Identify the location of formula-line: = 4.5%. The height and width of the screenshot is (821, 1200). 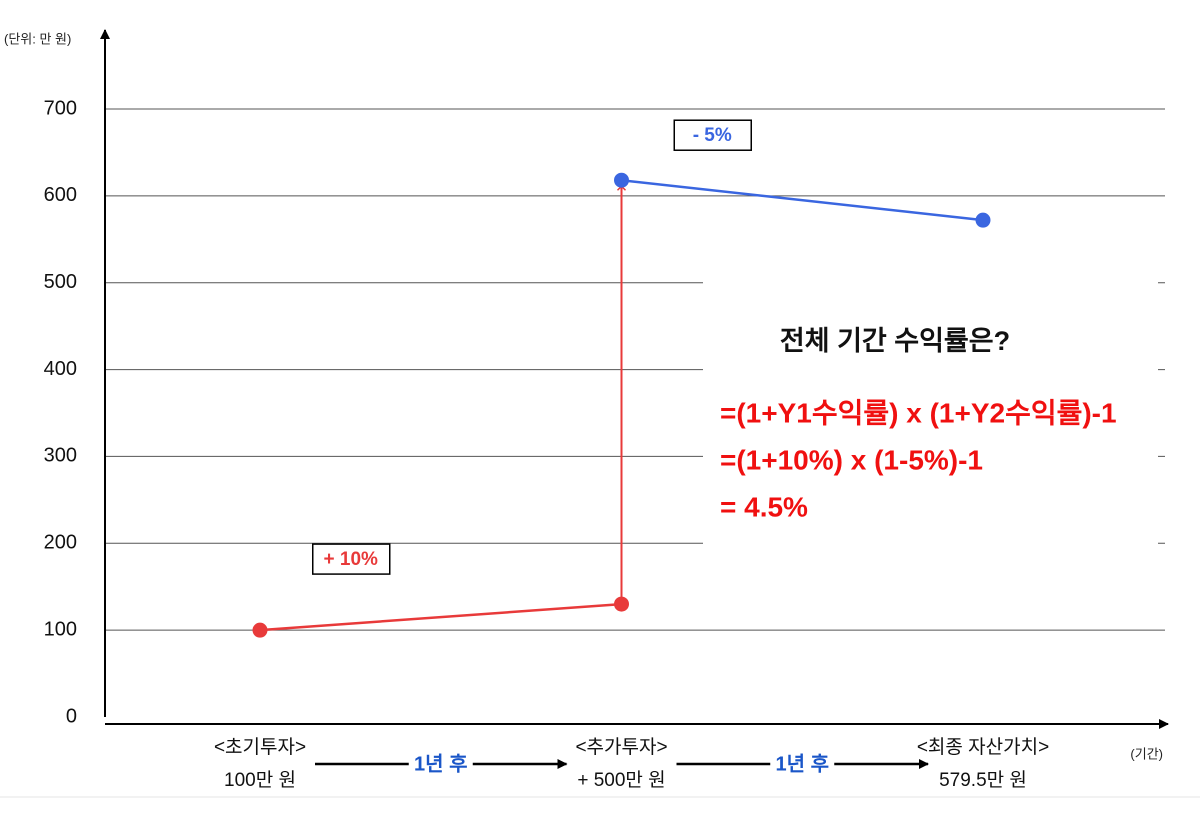
(764, 506).